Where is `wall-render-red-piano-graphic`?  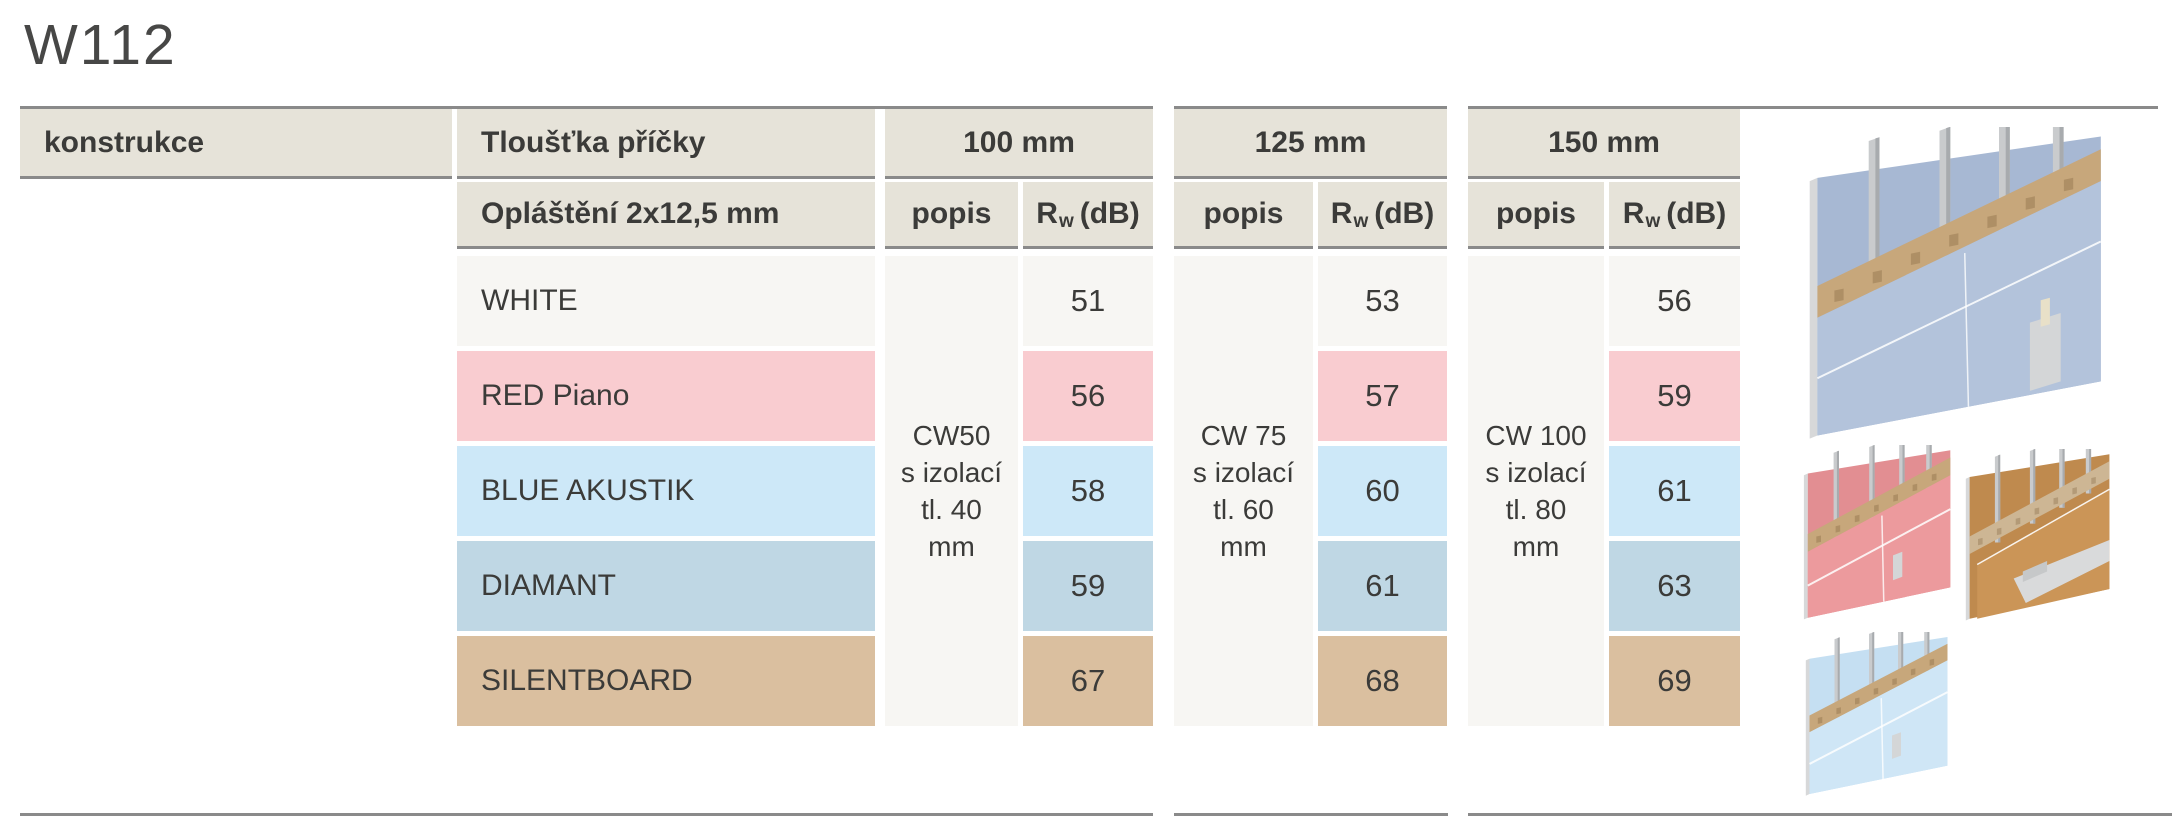 wall-render-red-piano-graphic is located at coordinates (1877, 532).